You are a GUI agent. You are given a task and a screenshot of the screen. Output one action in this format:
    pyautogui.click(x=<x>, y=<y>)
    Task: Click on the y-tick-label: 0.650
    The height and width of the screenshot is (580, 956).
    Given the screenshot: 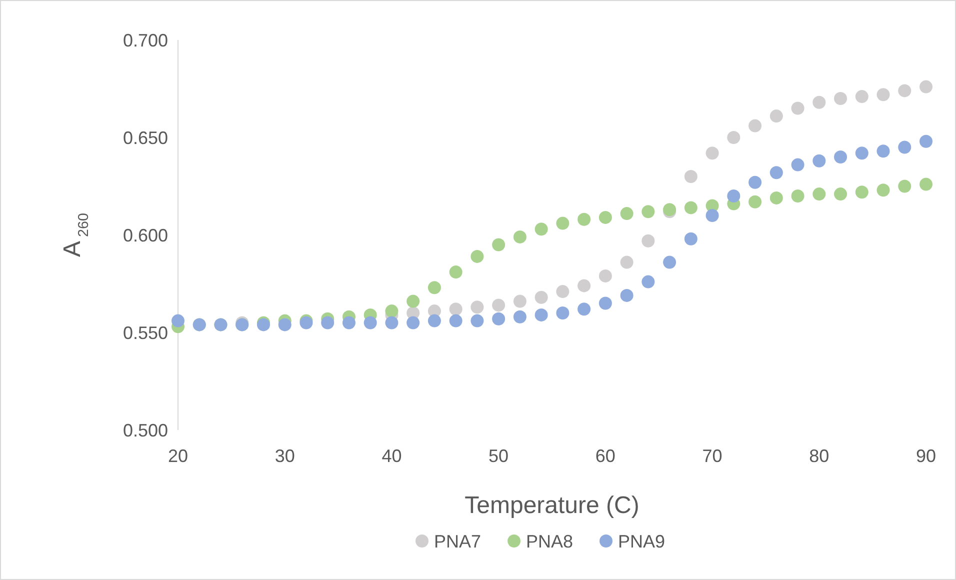 What is the action you would take?
    pyautogui.click(x=145, y=138)
    